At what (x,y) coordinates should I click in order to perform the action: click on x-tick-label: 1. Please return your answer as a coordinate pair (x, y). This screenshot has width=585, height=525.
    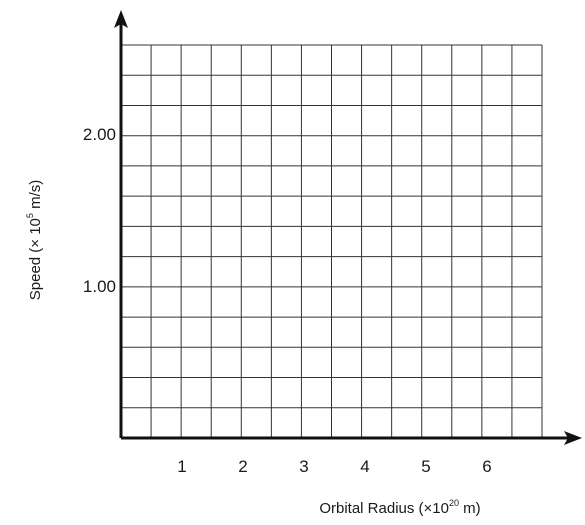
    Looking at the image, I should click on (181, 466).